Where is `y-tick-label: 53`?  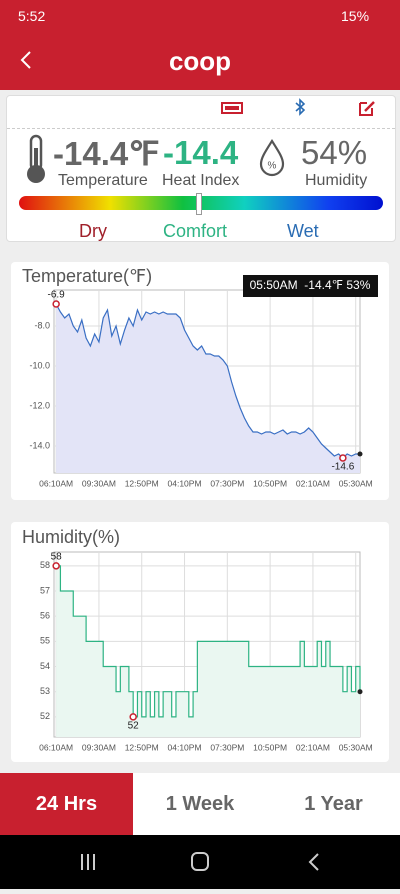 y-tick-label: 53 is located at coordinates (45, 691).